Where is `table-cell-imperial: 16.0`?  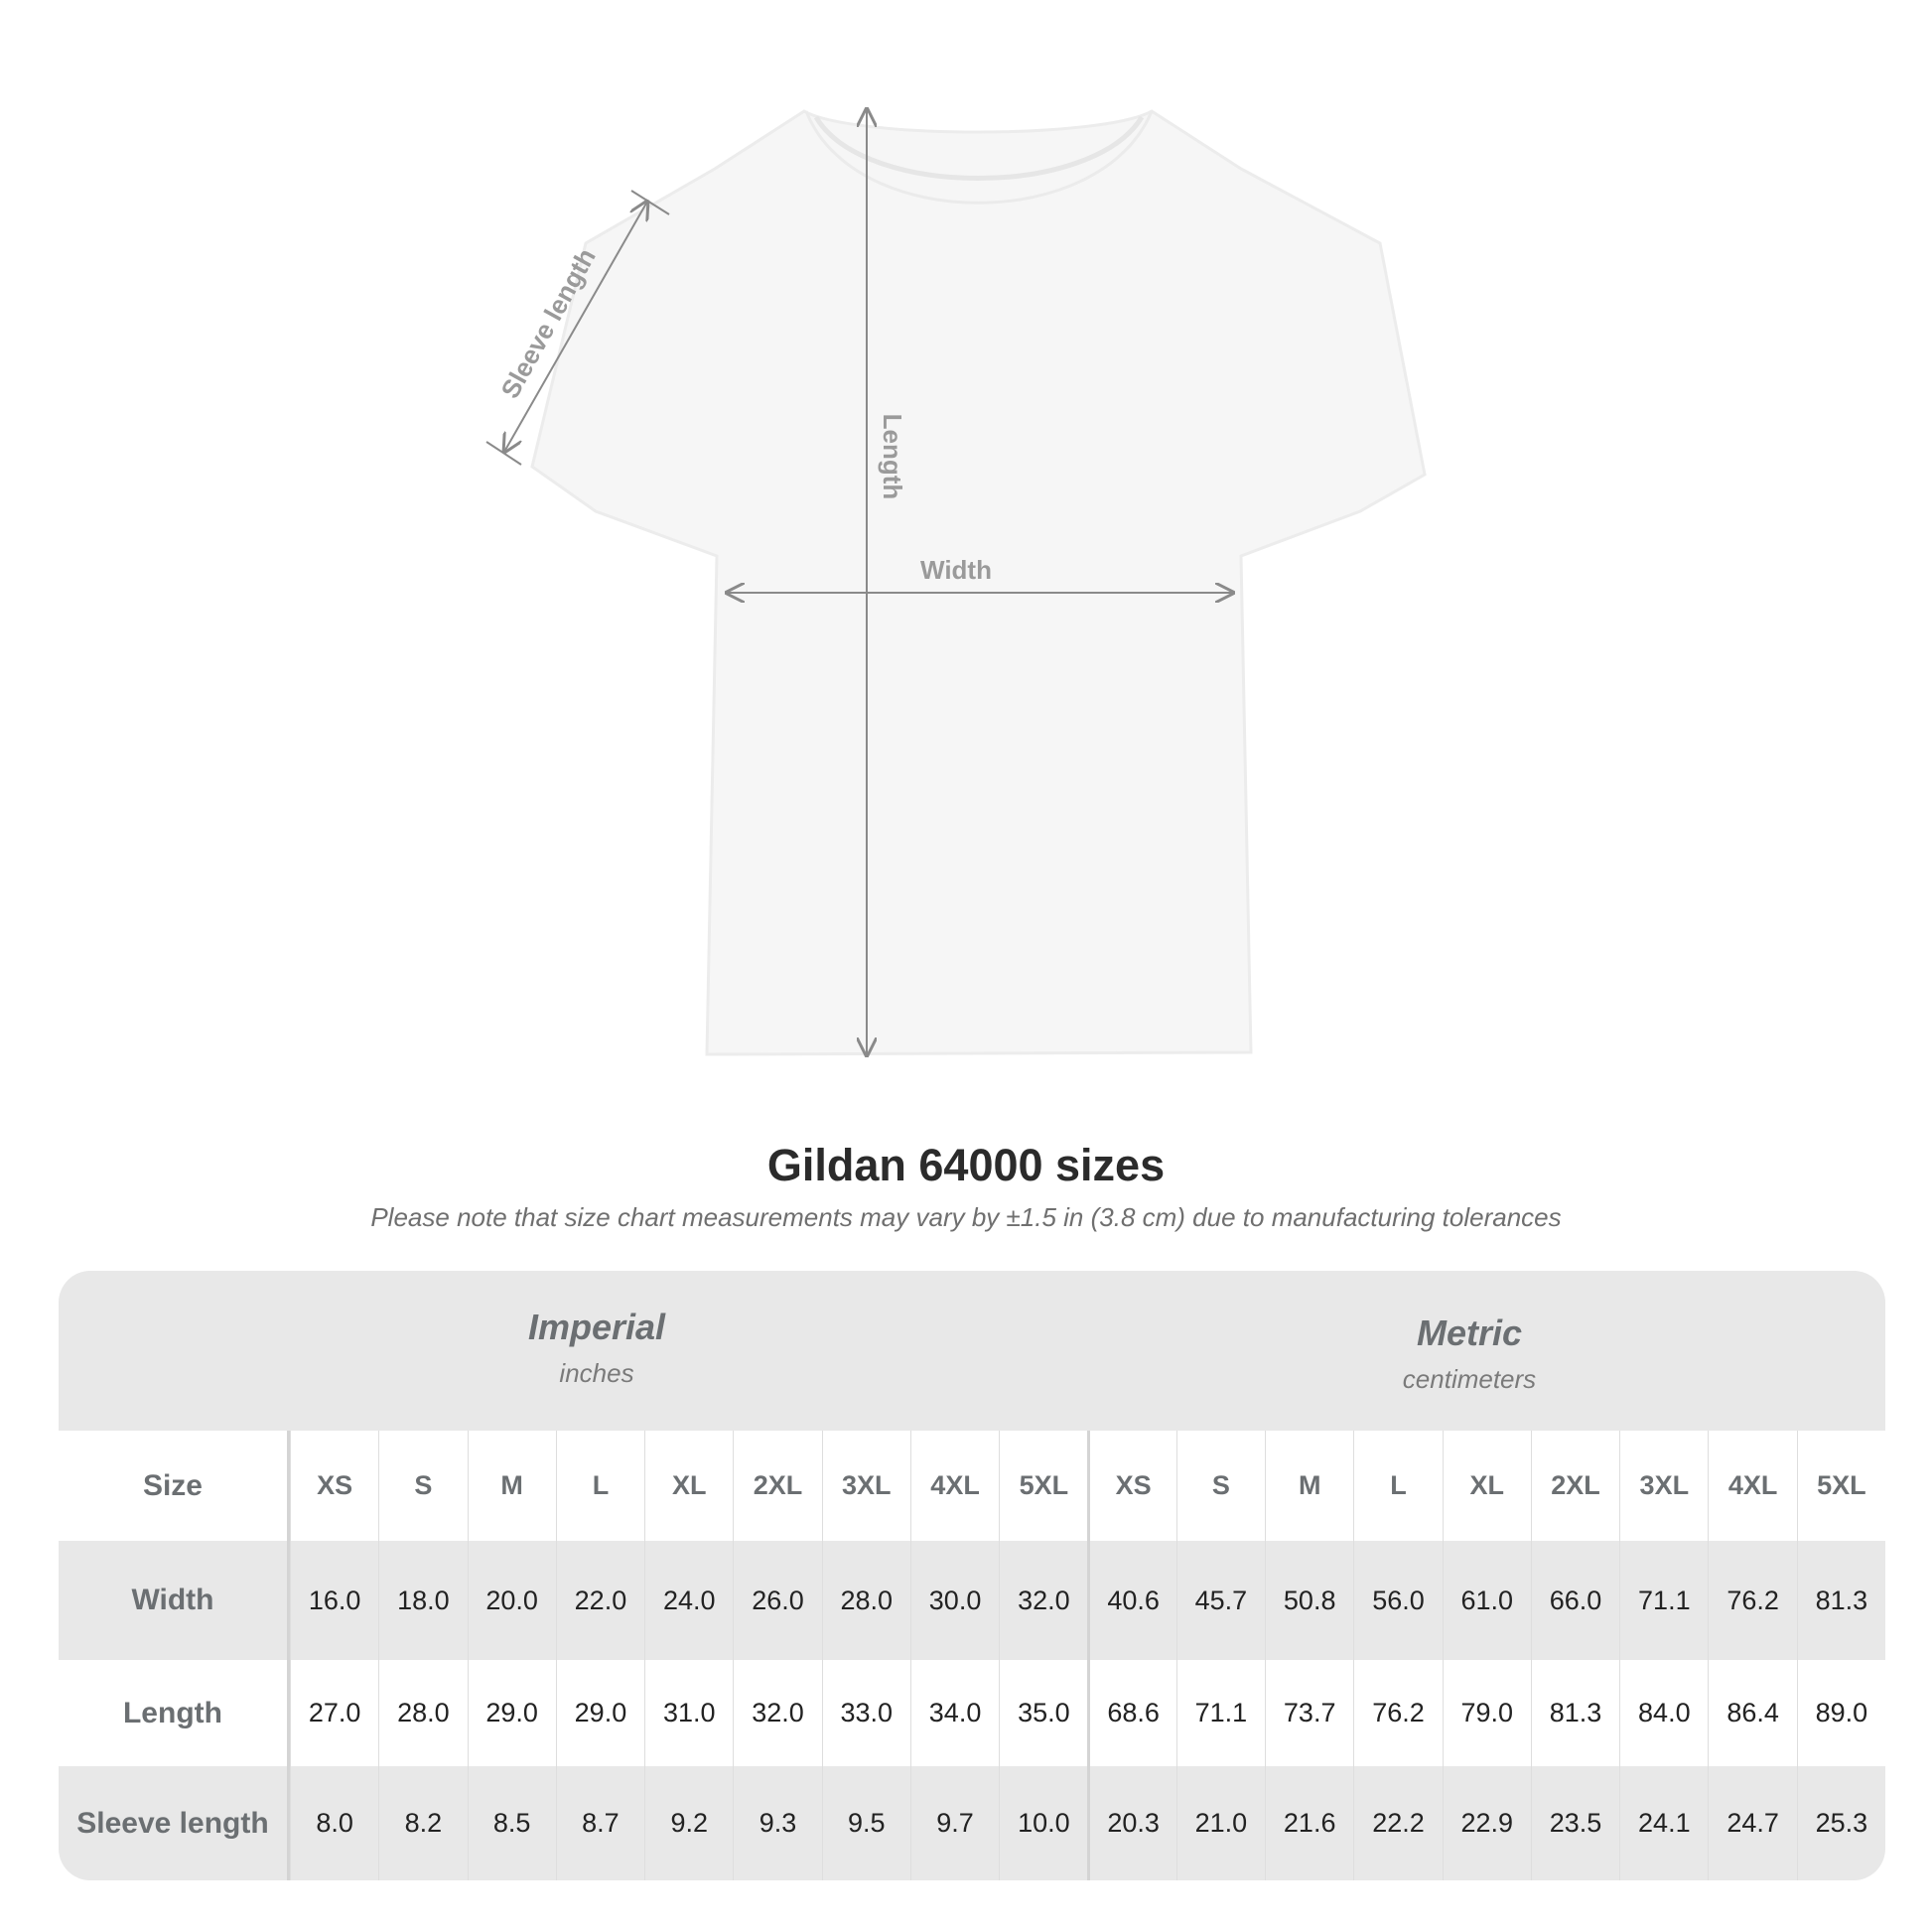 table-cell-imperial: 16.0 is located at coordinates (334, 1600).